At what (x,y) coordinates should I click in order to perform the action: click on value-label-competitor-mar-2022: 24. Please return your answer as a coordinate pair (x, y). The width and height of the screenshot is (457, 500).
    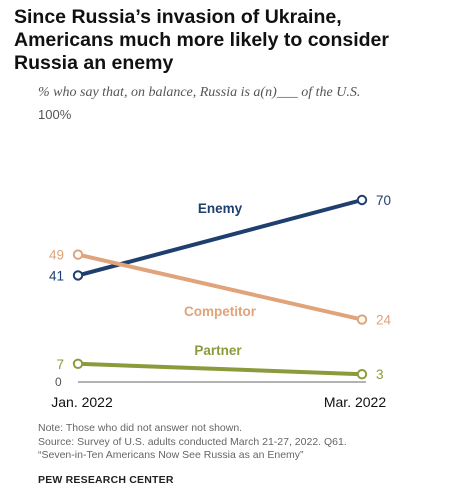
    Looking at the image, I should click on (384, 320).